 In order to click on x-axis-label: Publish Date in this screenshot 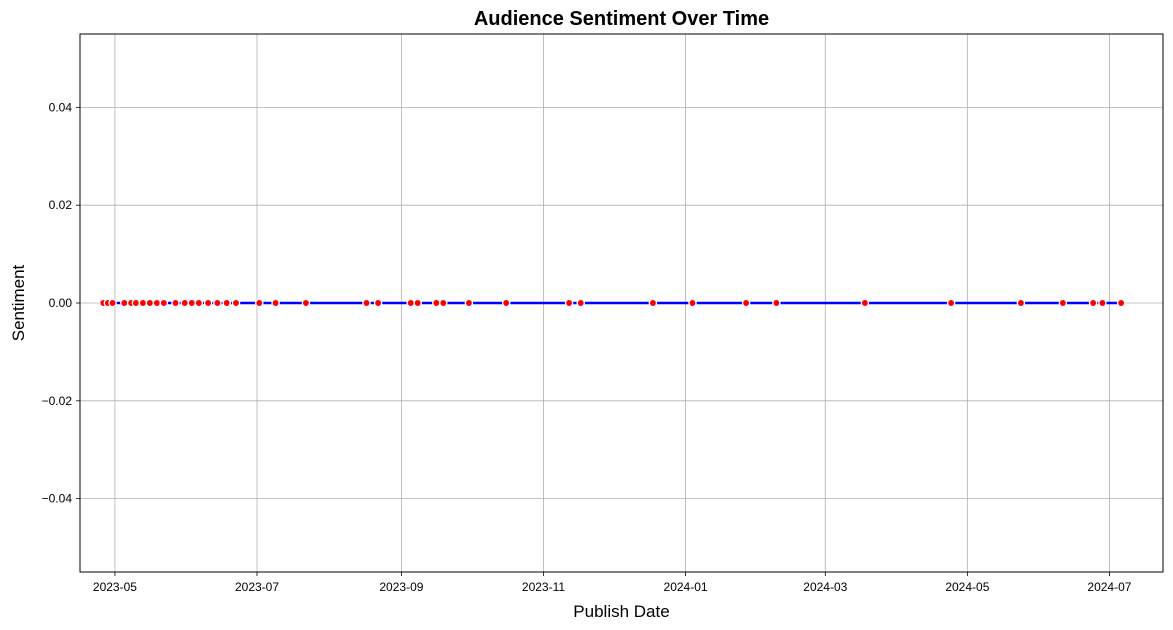, I will do `click(621, 611)`.